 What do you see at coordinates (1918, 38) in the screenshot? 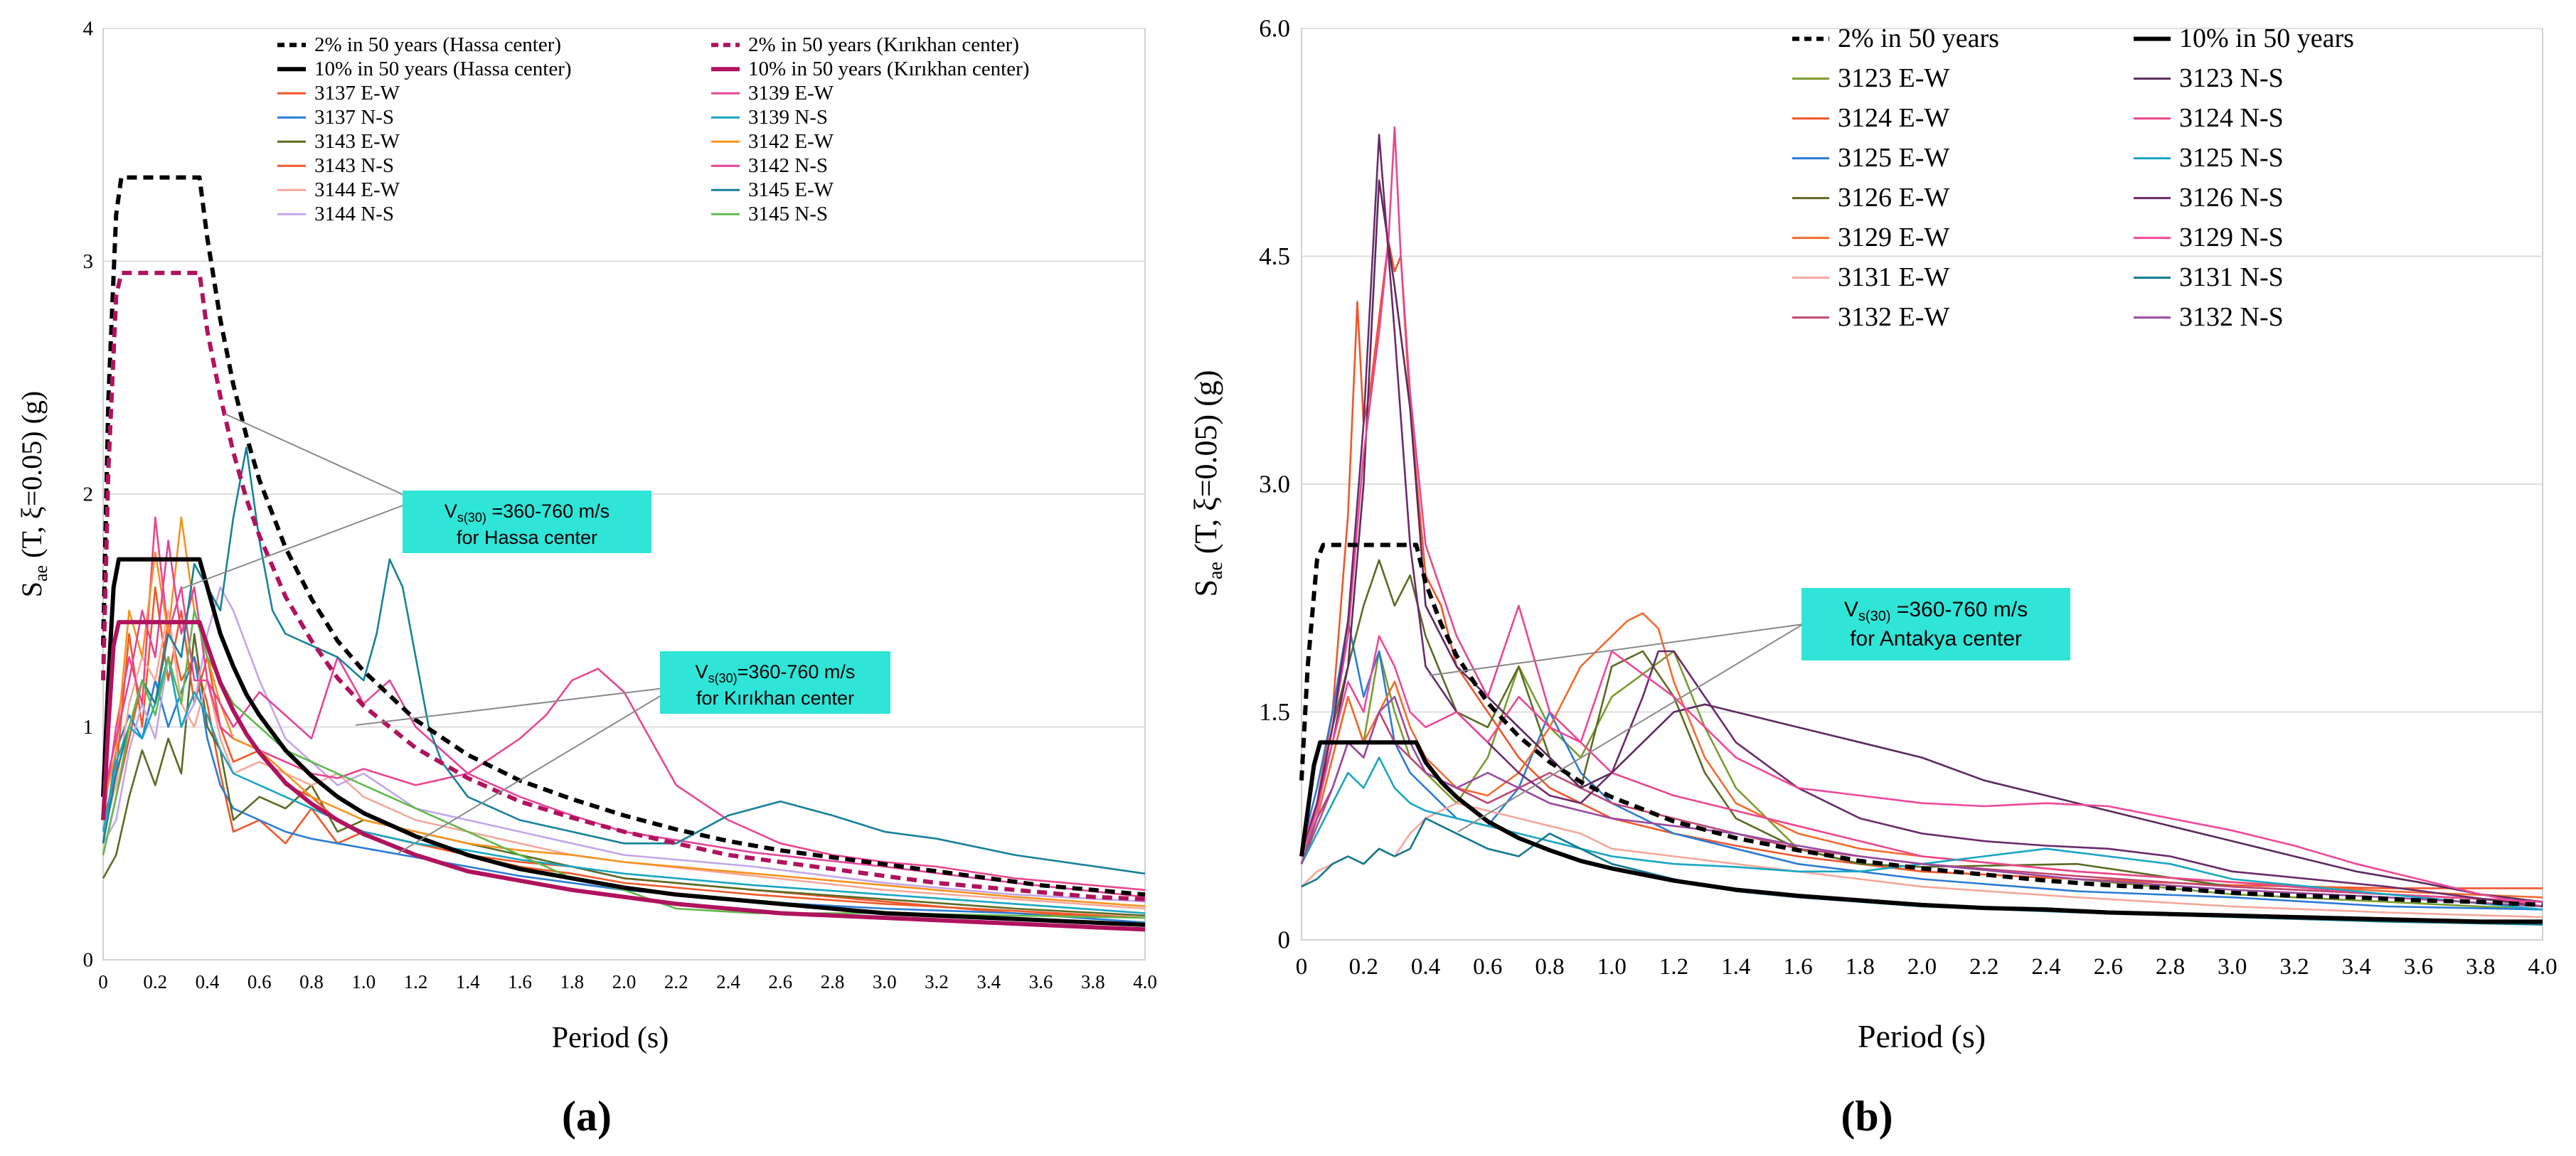
I see `legend-label: 2% in 50 years` at bounding box center [1918, 38].